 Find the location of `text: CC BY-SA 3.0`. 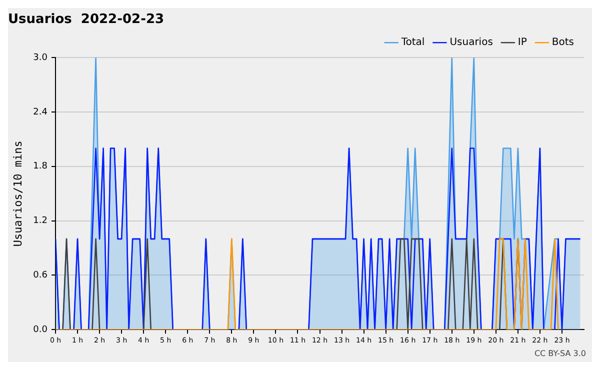

text: CC BY-SA 3.0 is located at coordinates (560, 353).